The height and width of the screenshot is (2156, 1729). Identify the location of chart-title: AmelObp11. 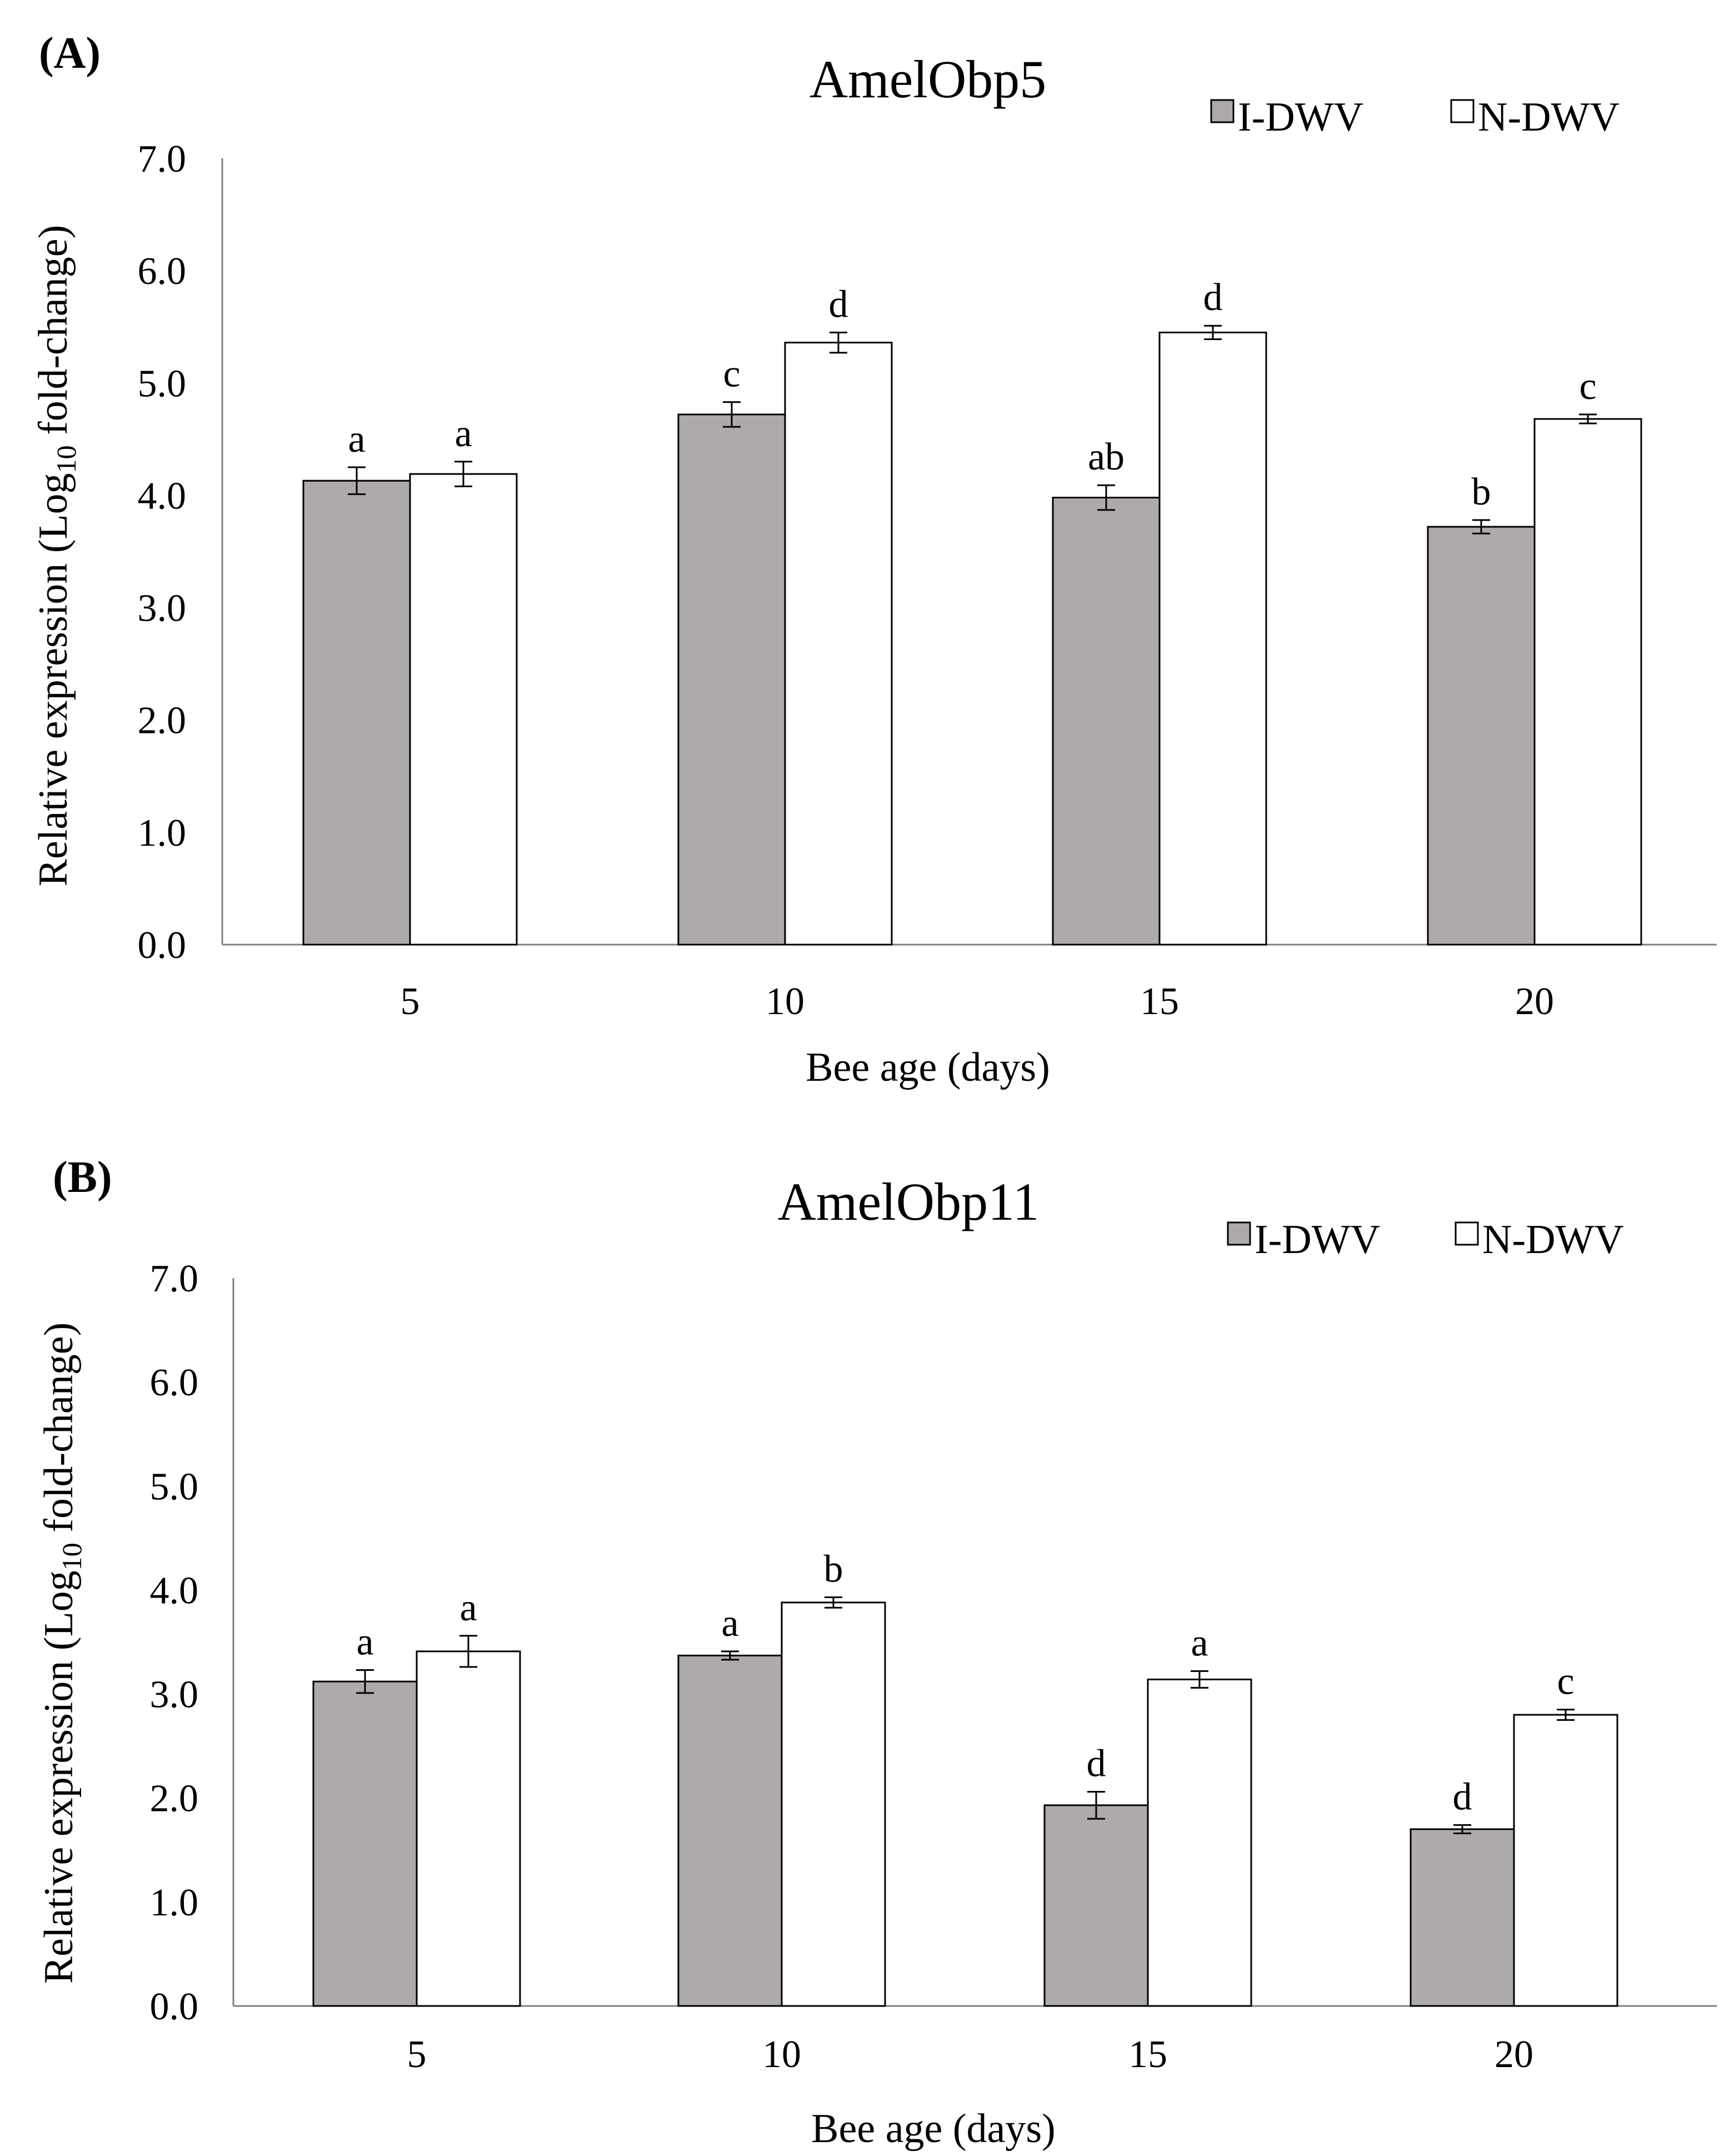
(908, 1201).